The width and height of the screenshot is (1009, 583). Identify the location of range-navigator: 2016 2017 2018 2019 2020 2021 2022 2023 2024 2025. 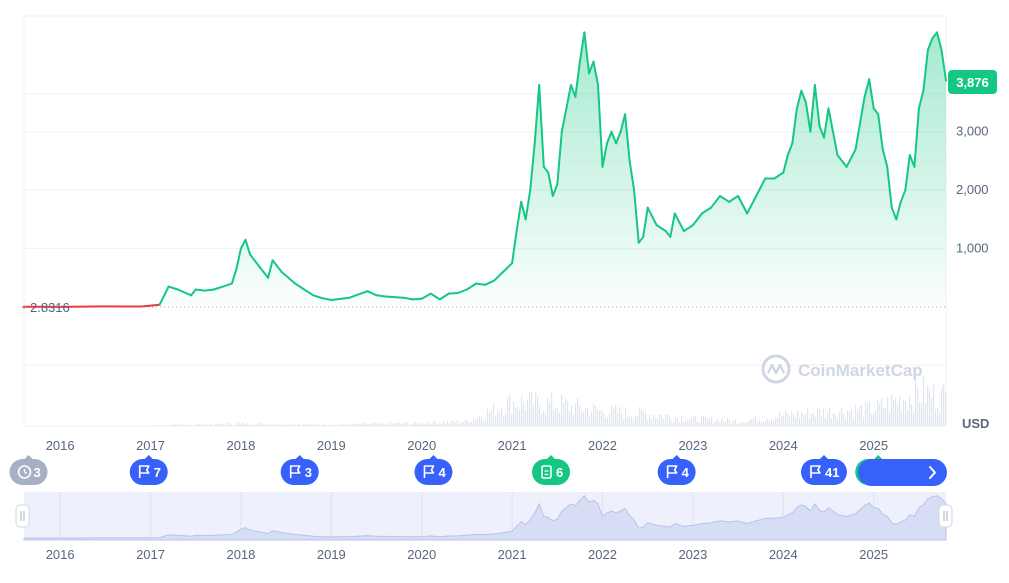
(484, 527).